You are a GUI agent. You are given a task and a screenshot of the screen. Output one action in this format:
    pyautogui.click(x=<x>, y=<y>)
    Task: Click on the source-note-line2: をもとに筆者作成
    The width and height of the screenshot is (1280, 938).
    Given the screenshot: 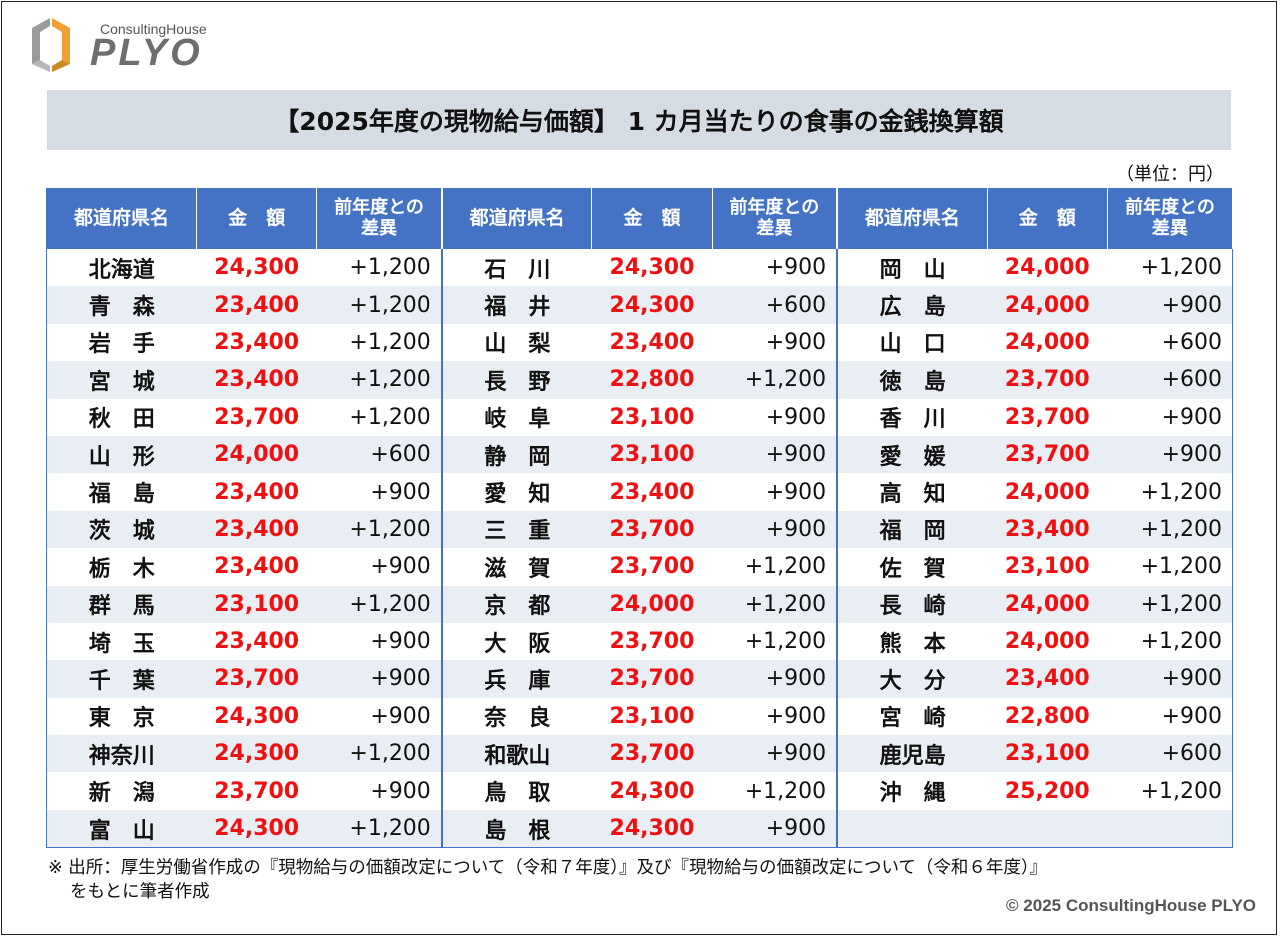 What is the action you would take?
    pyautogui.click(x=140, y=892)
    